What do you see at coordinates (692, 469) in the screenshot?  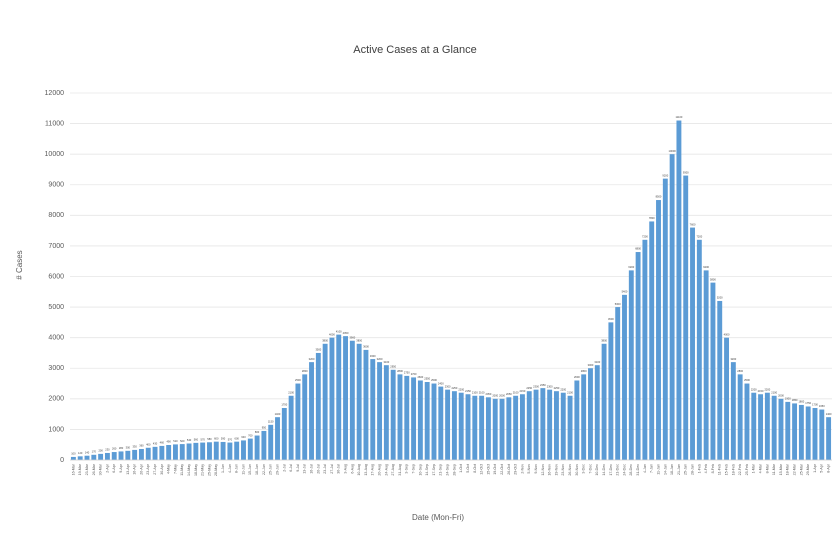 I see `x-tick-label: 28-Jan` at bounding box center [692, 469].